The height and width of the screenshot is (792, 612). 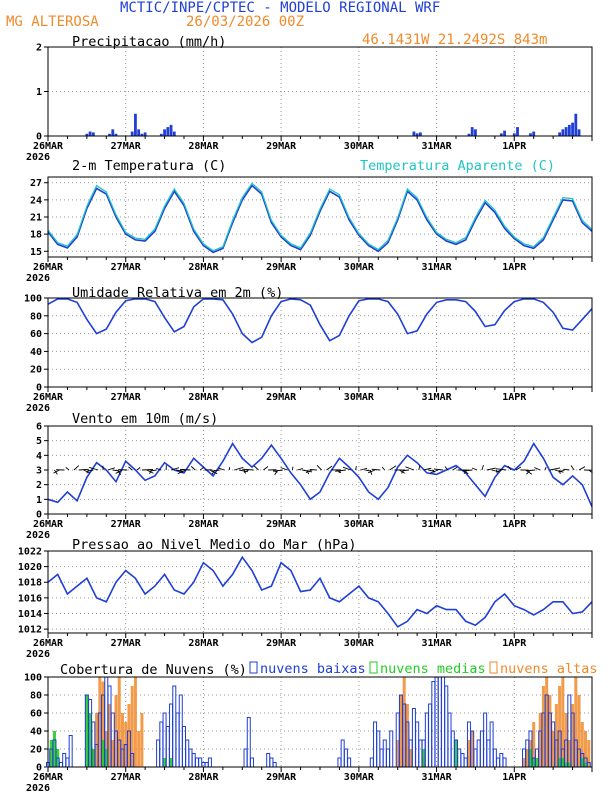 What do you see at coordinates (373, 667) in the screenshot?
I see `legend-swatch` at bounding box center [373, 667].